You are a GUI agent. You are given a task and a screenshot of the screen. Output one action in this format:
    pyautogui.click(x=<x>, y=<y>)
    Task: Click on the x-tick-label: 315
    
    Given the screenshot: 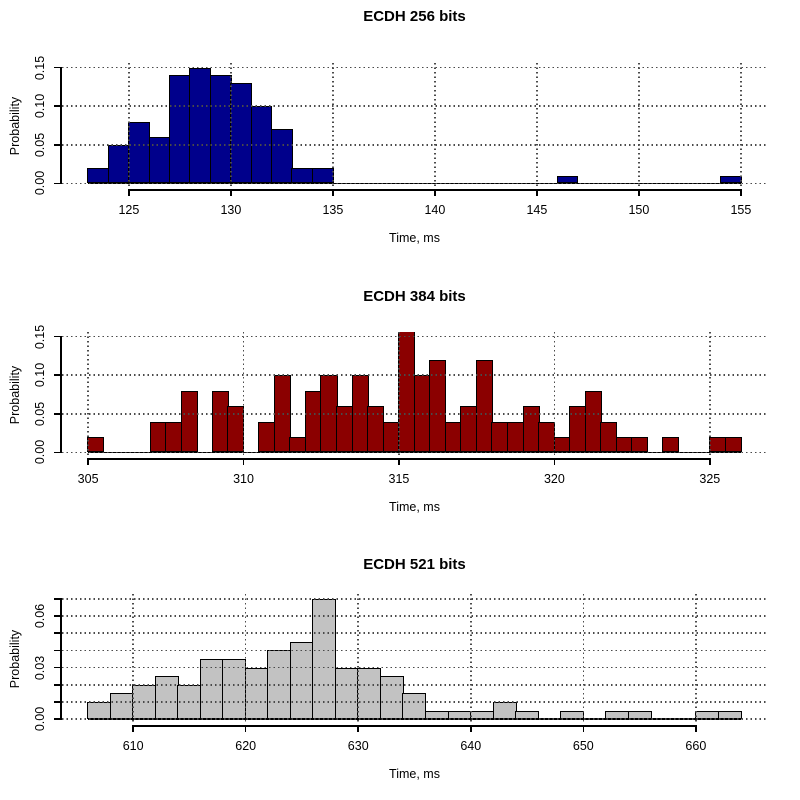 What is the action you would take?
    pyautogui.click(x=399, y=479)
    